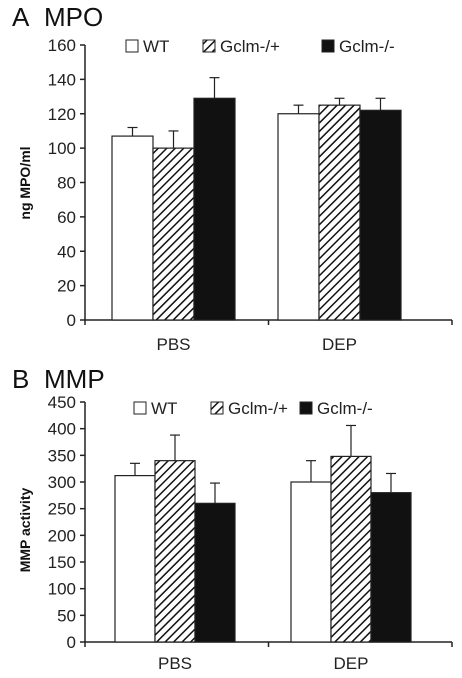  I want to click on panel-b-category-label: PBS, so click(175, 663).